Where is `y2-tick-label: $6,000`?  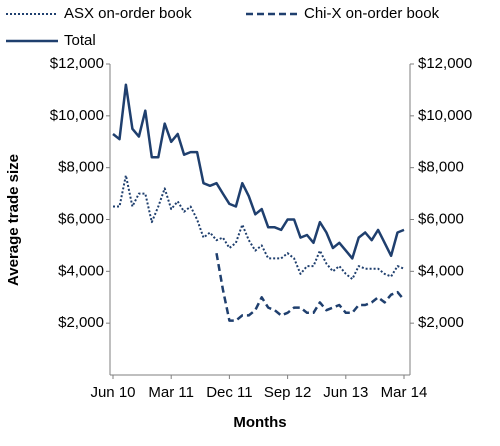 y2-tick-label: $6,000 is located at coordinates (441, 218).